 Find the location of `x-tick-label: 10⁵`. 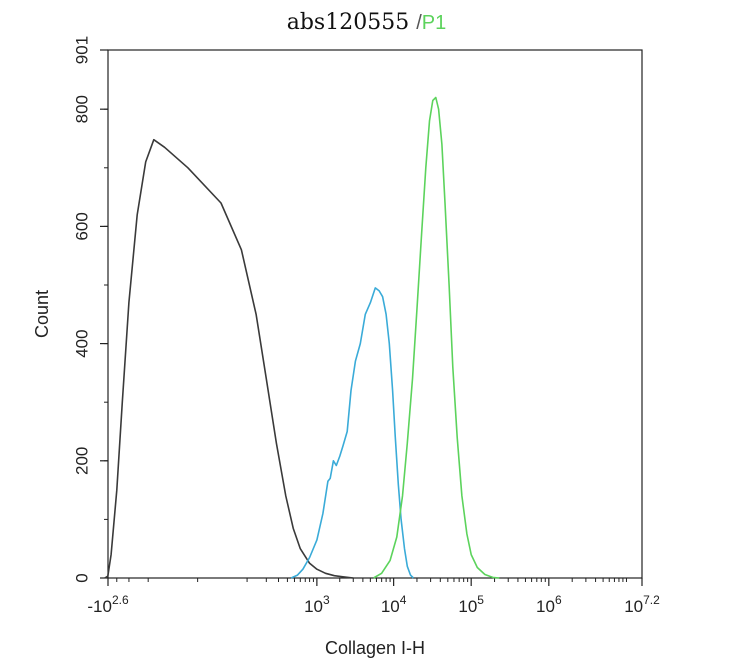

x-tick-label: 10⁵ is located at coordinates (471, 604).